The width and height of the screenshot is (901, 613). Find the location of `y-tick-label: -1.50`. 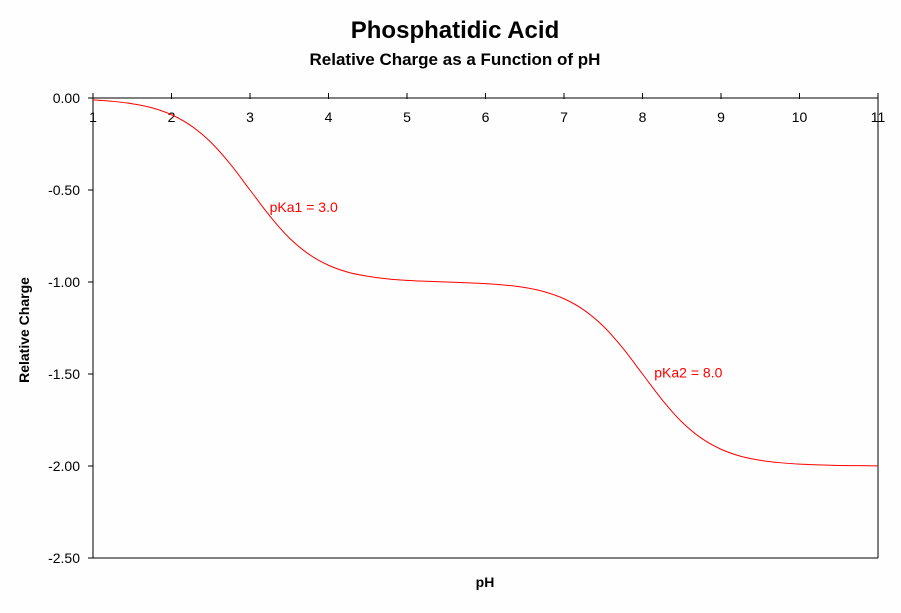

y-tick-label: -1.50 is located at coordinates (64, 374).